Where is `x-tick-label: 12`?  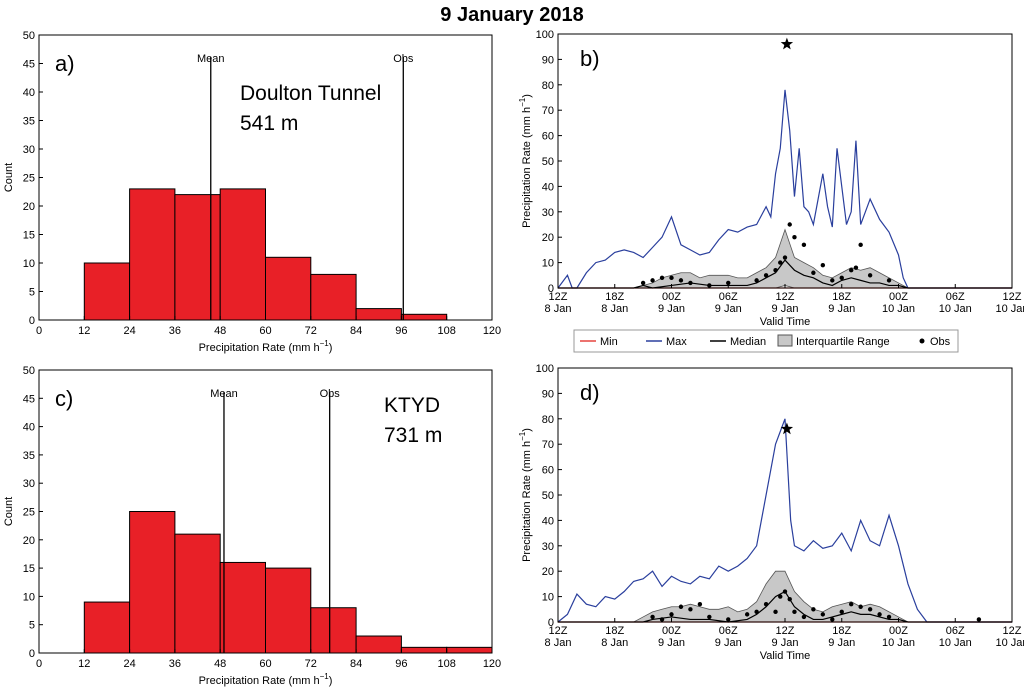
x-tick-label: 12 is located at coordinates (84, 331).